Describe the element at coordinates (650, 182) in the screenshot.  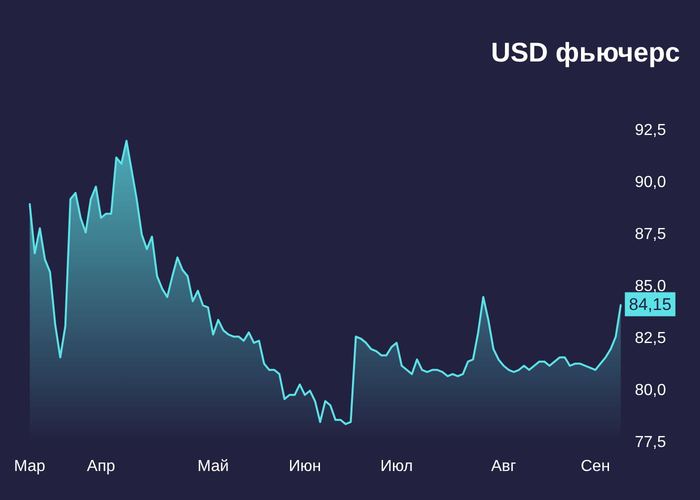
I see `y-tick-label: 90,0` at that location.